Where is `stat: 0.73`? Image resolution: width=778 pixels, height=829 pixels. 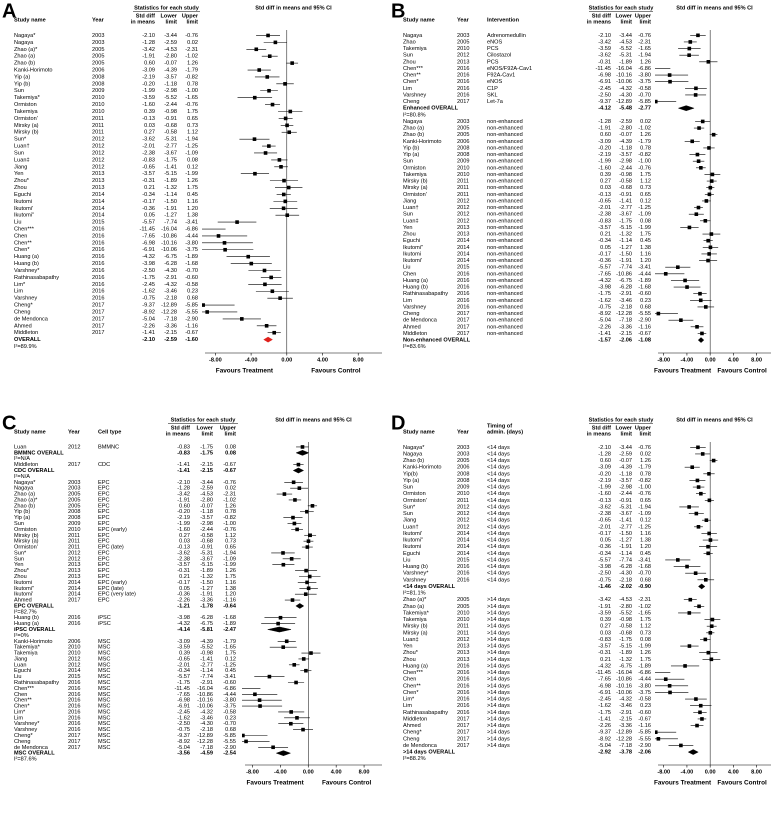
stat: 0.73 is located at coordinates (230, 542).